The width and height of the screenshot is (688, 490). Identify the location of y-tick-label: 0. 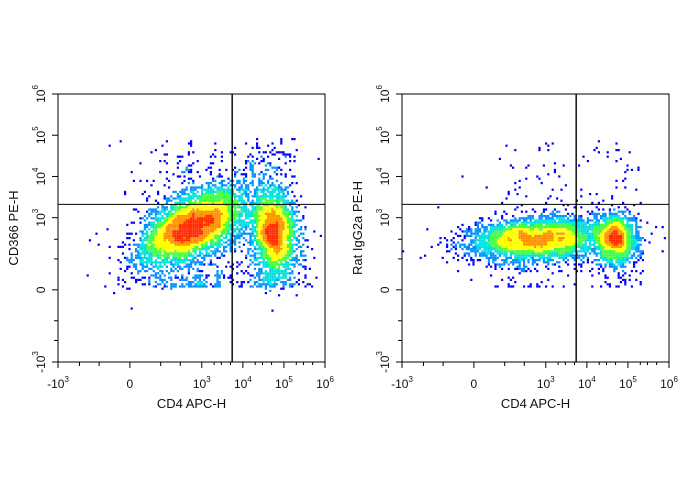
(41, 289).